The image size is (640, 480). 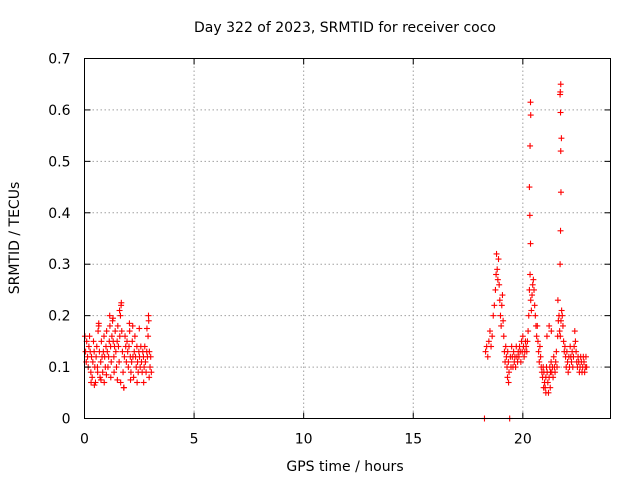 What do you see at coordinates (304, 440) in the screenshot?
I see `x-tick-label: 10` at bounding box center [304, 440].